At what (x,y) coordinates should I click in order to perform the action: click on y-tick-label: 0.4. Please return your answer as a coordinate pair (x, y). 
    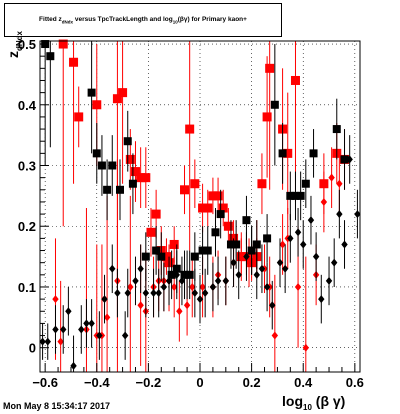
    Looking at the image, I should click on (27, 105).